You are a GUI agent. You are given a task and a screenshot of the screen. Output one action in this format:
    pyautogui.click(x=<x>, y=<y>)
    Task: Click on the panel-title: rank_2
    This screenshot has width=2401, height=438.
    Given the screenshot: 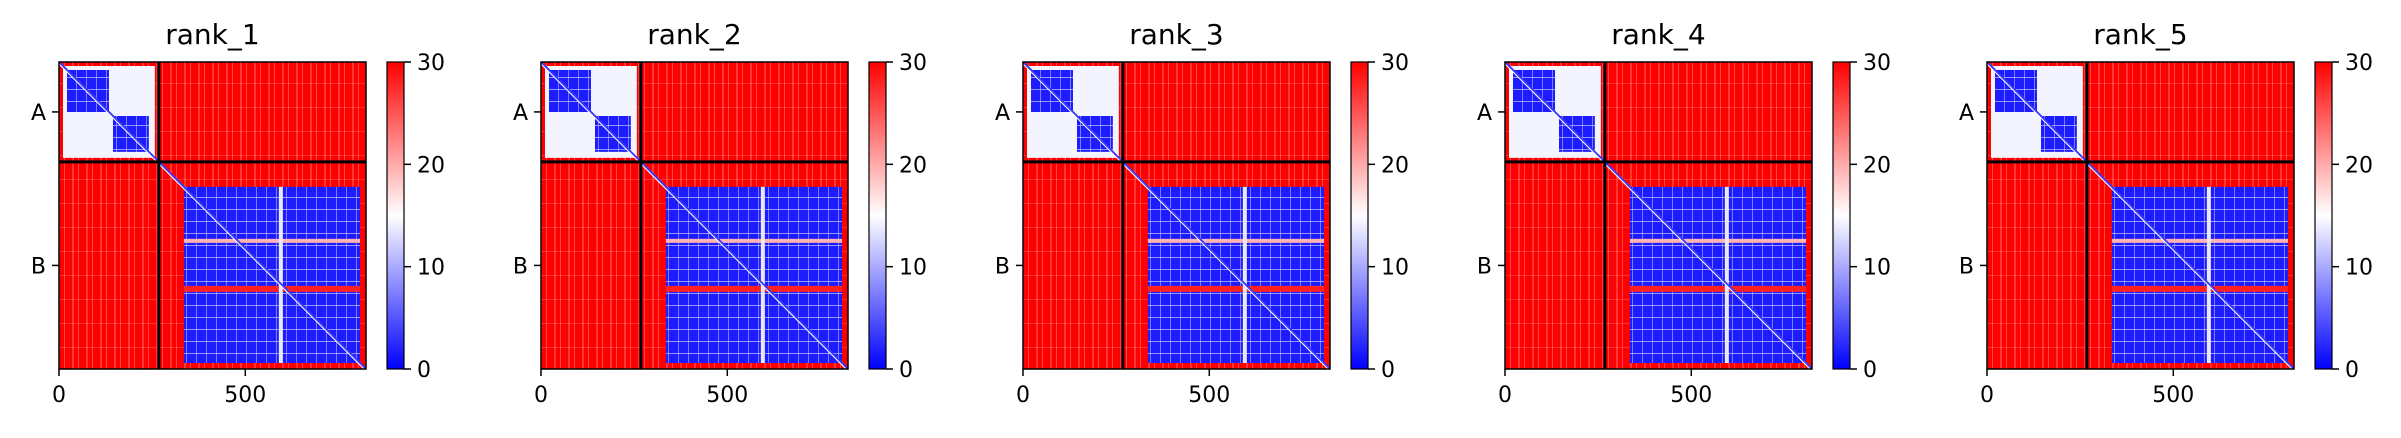 What is the action you would take?
    pyautogui.click(x=694, y=34)
    